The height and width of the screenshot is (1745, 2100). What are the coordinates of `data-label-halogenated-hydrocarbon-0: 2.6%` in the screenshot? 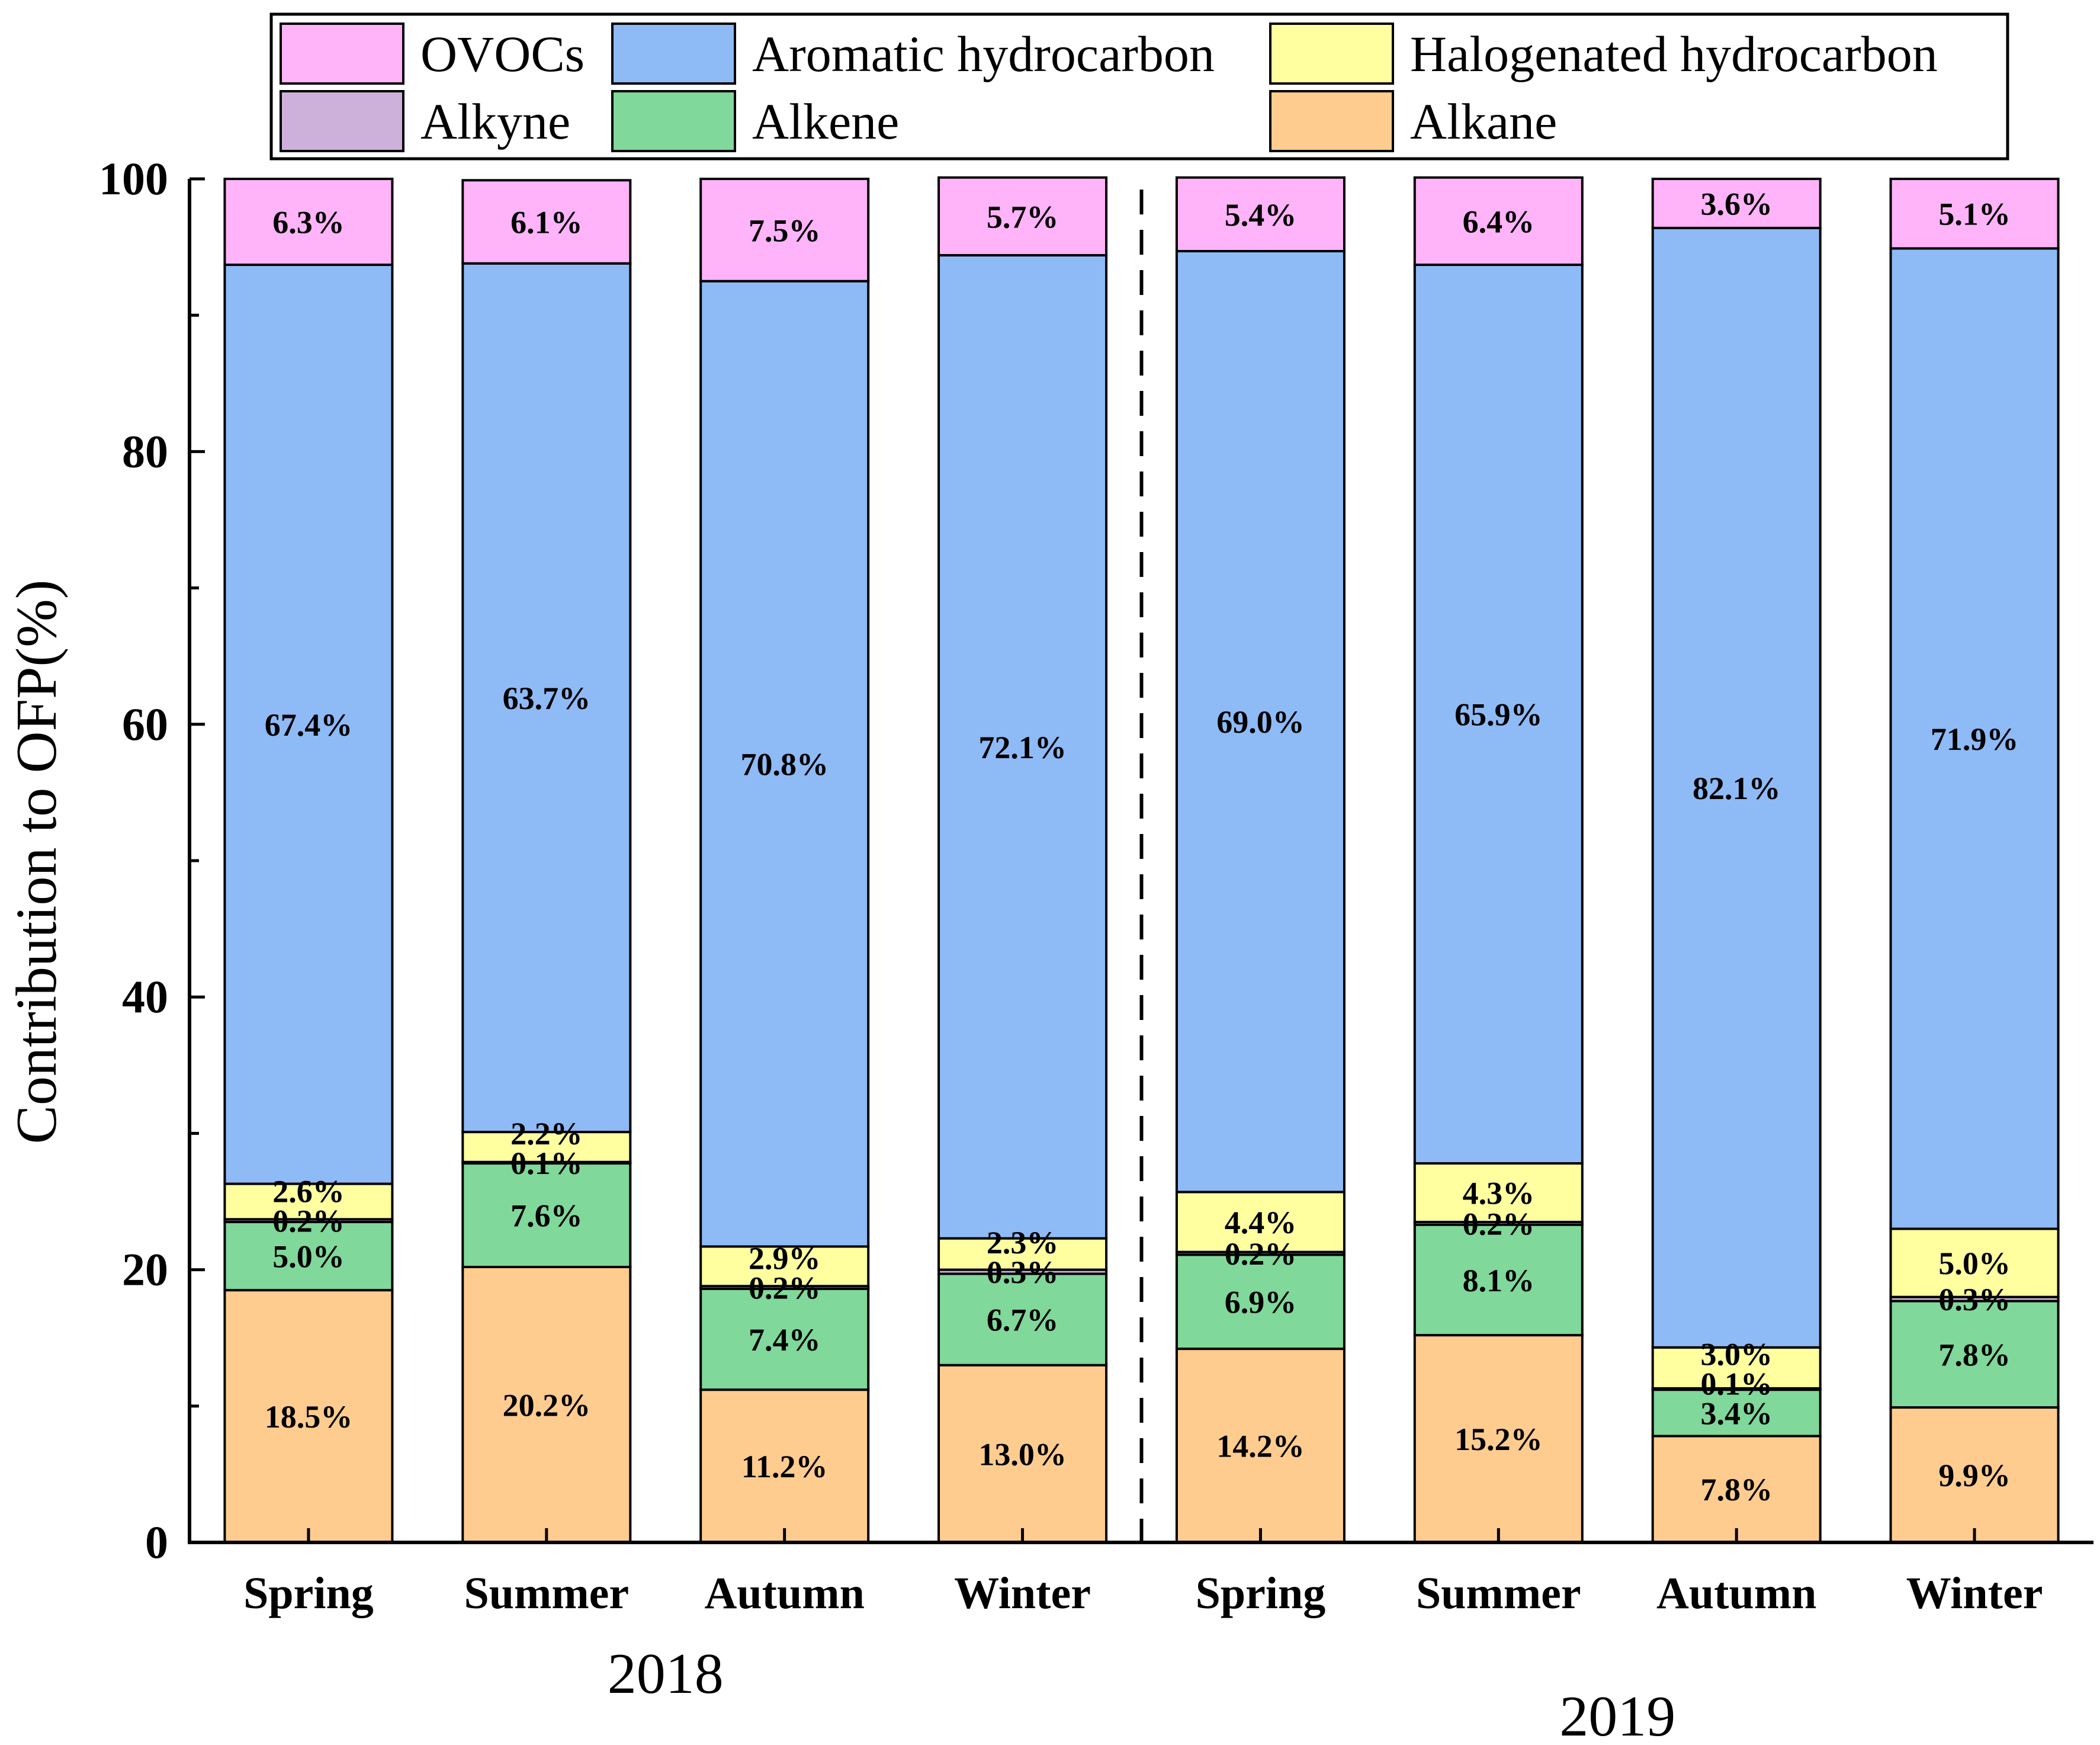 It's located at (308, 1192).